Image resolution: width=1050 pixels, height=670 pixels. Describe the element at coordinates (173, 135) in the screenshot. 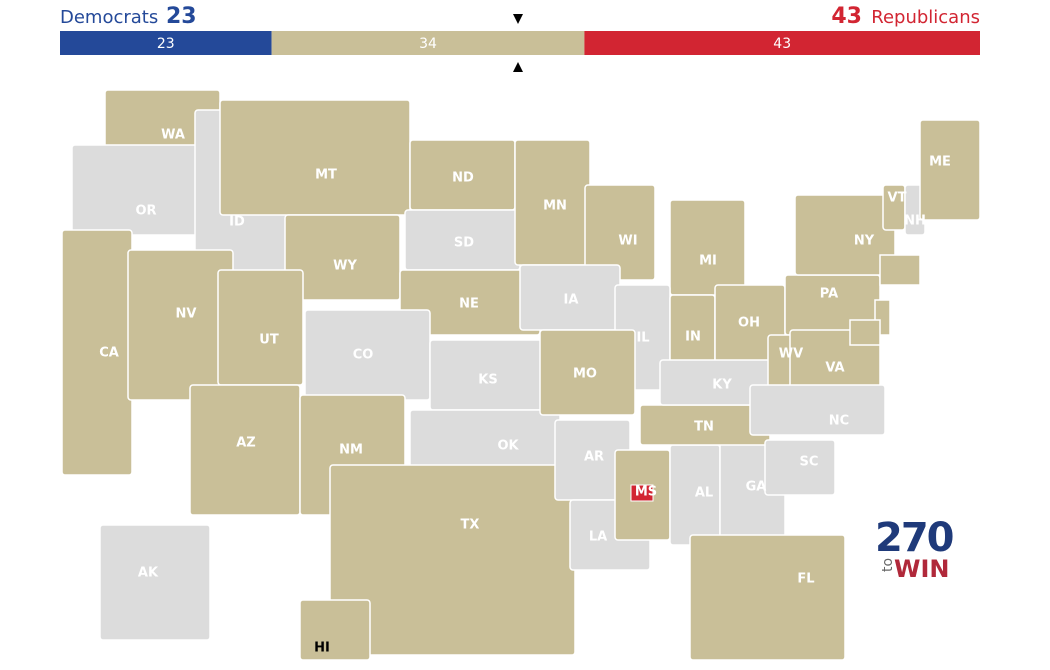

I see `state-label: WA` at that location.